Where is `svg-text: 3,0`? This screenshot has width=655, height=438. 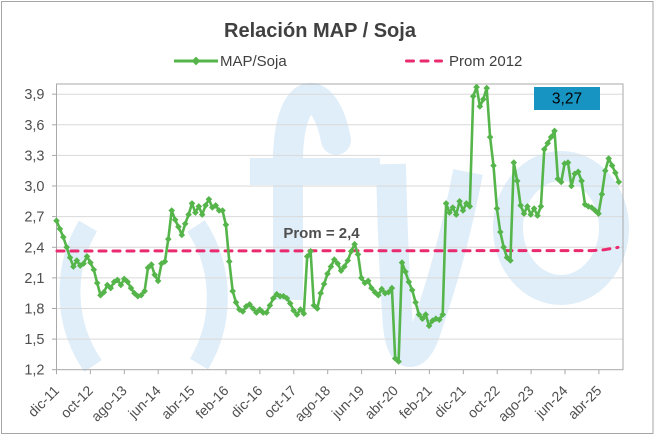
svg-text: 3,0 is located at coordinates (34, 187).